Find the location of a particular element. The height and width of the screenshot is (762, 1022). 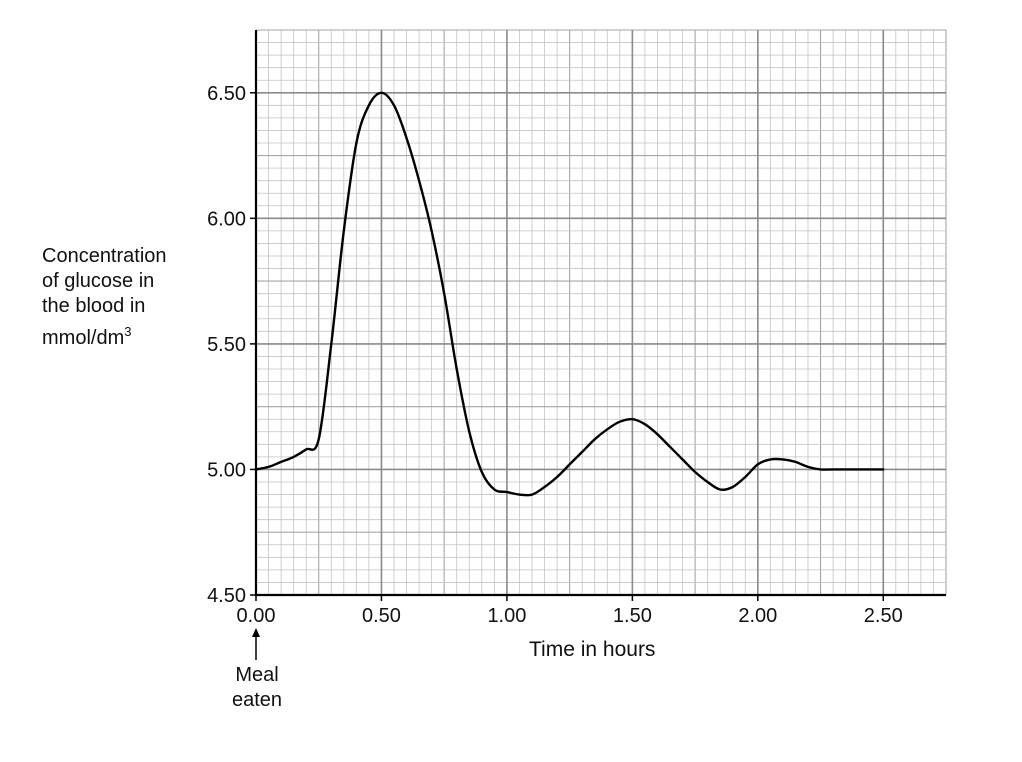

y-axis-label-line-4: mmol/dm is located at coordinates (83, 338).